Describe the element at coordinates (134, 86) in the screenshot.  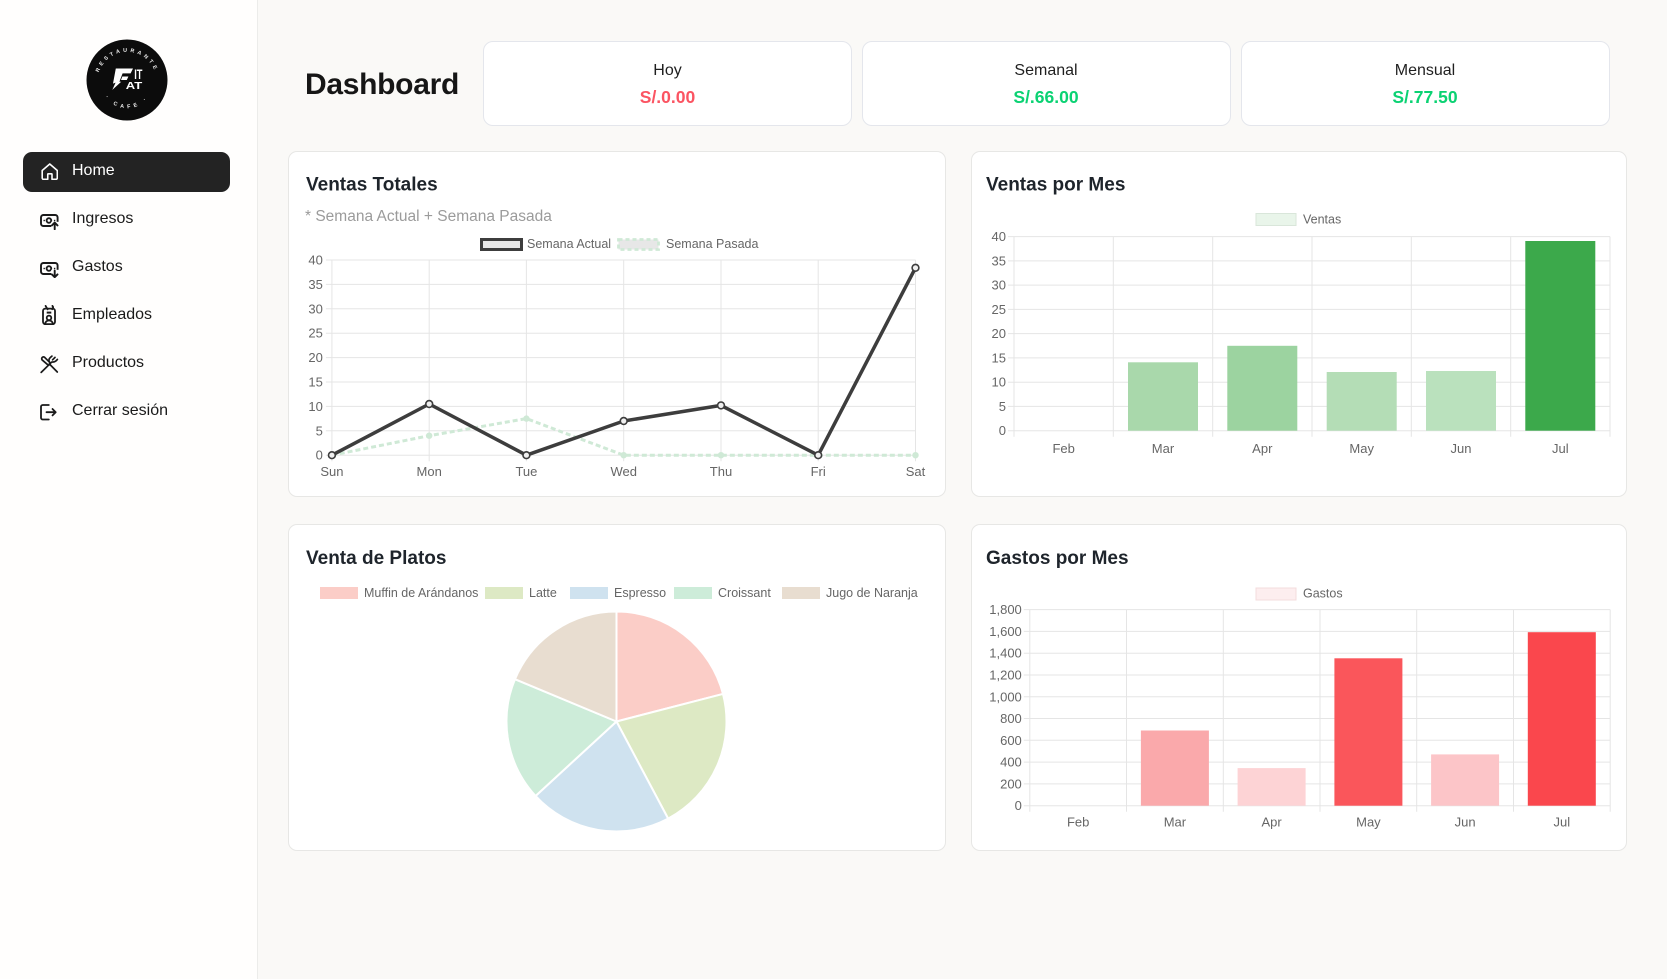
I see `svg-text: AT` at that location.